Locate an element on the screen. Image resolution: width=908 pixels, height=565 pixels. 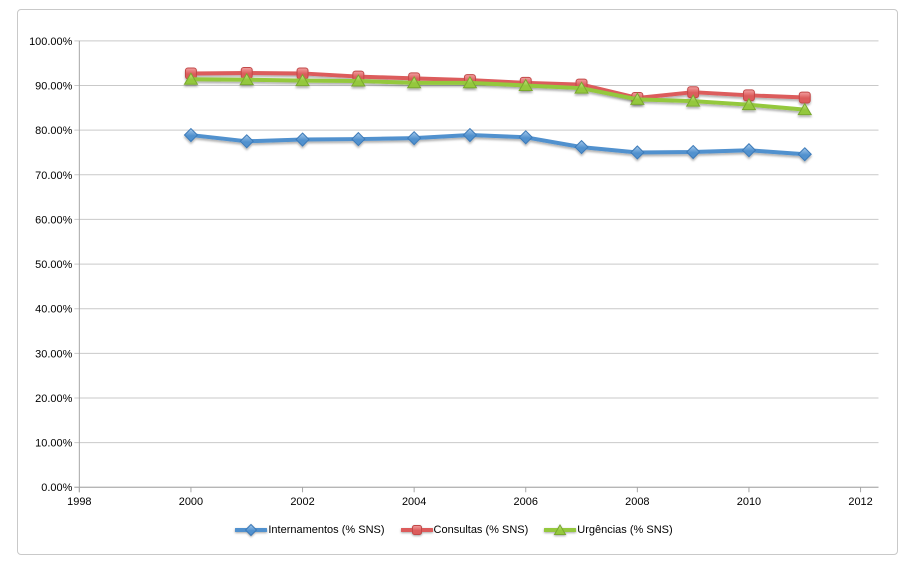
series-line-urg-ncias-sns is located at coordinates (497, 94).